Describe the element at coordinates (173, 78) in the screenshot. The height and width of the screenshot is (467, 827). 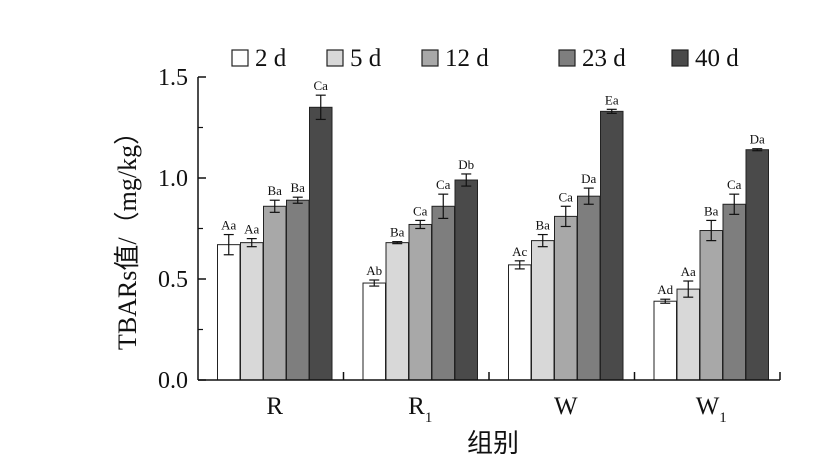
I see `y-tick-label: 1.5` at that location.